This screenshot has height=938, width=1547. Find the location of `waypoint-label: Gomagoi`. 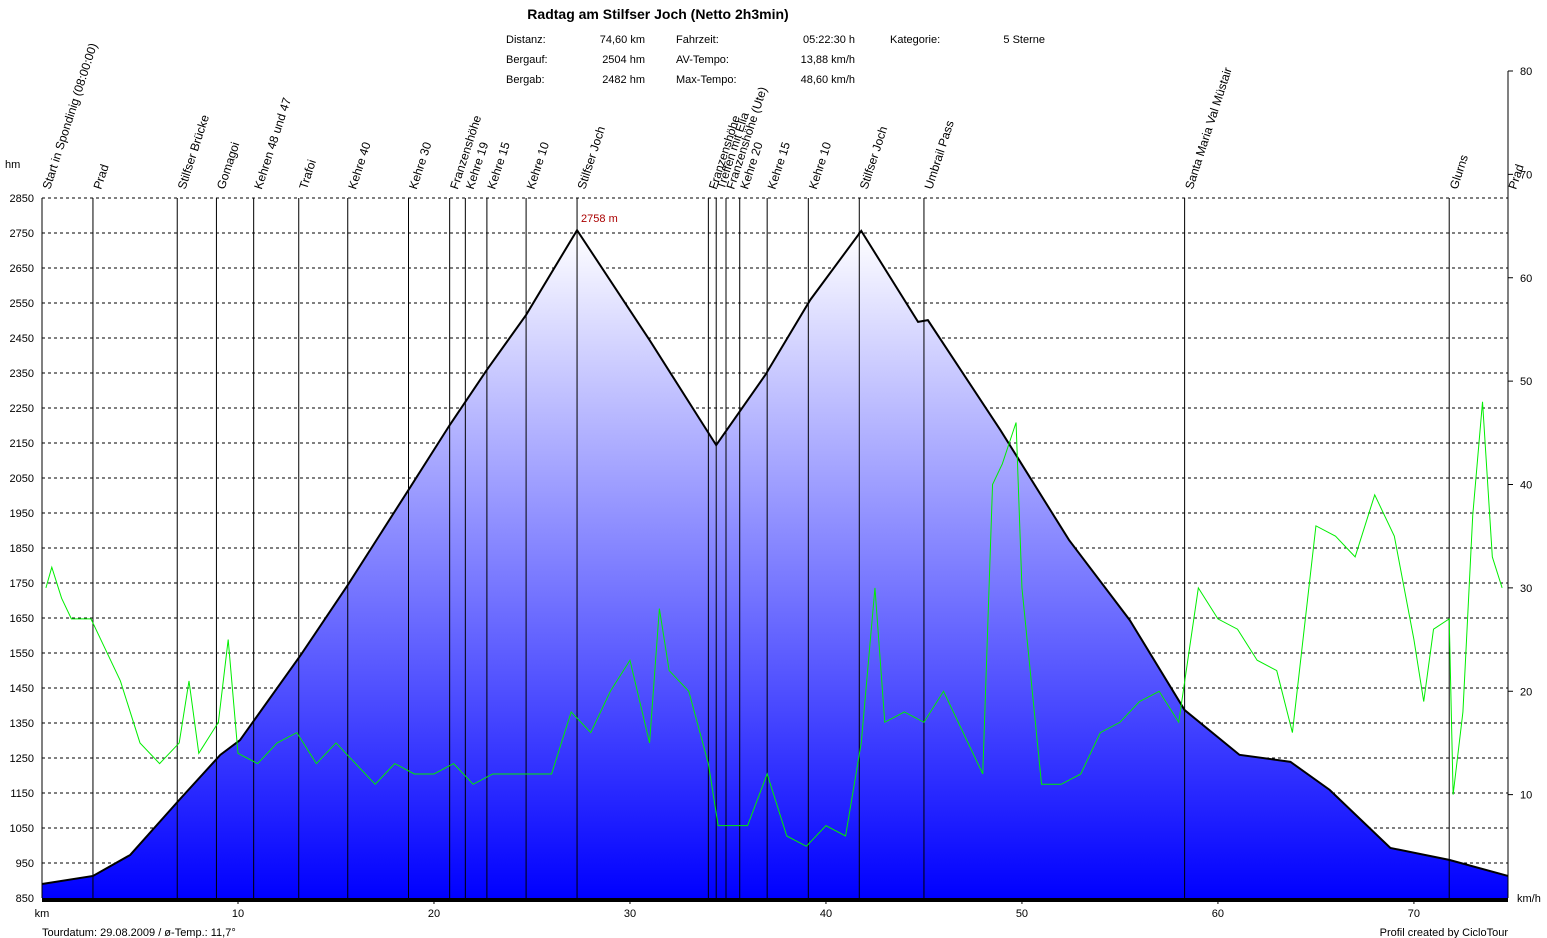

waypoint-label: Gomagoi is located at coordinates (228, 165).